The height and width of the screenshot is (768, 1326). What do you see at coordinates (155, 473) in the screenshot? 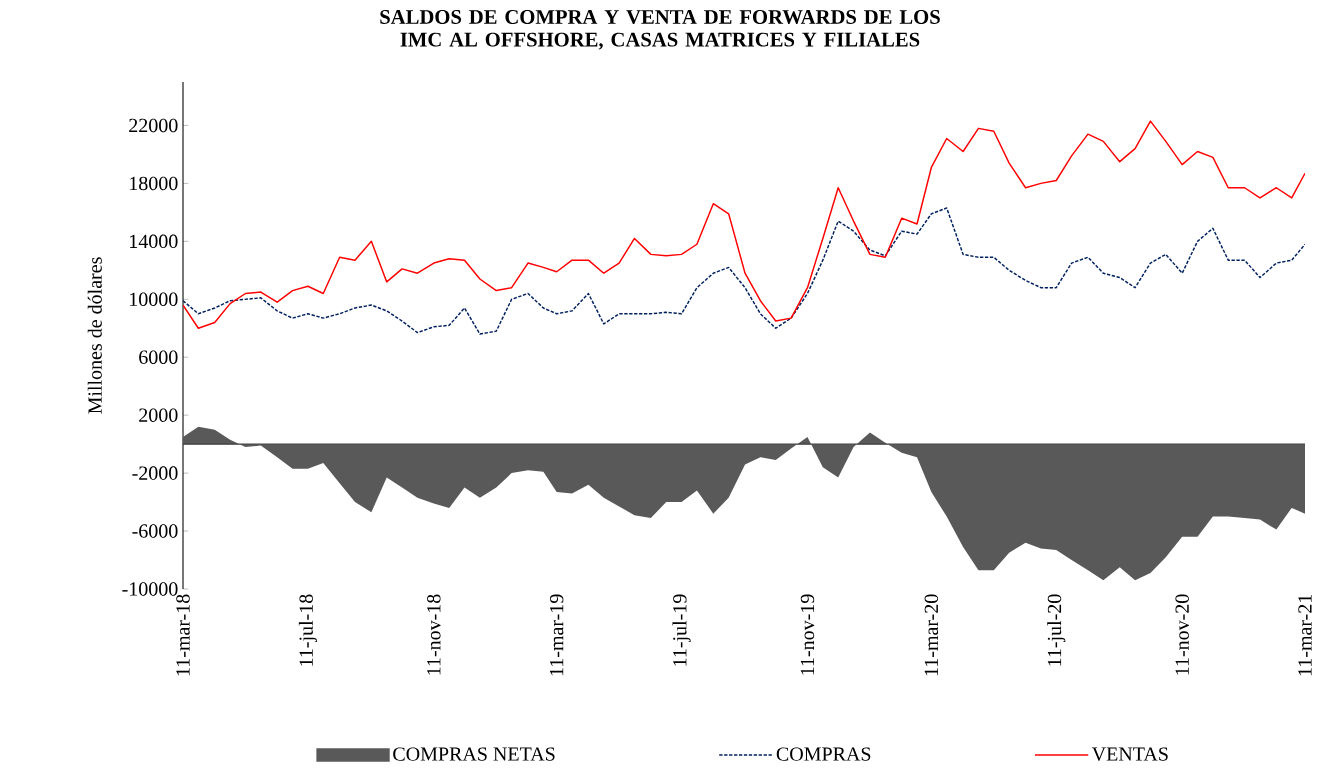
I see `y-tick-label: -2000` at bounding box center [155, 473].